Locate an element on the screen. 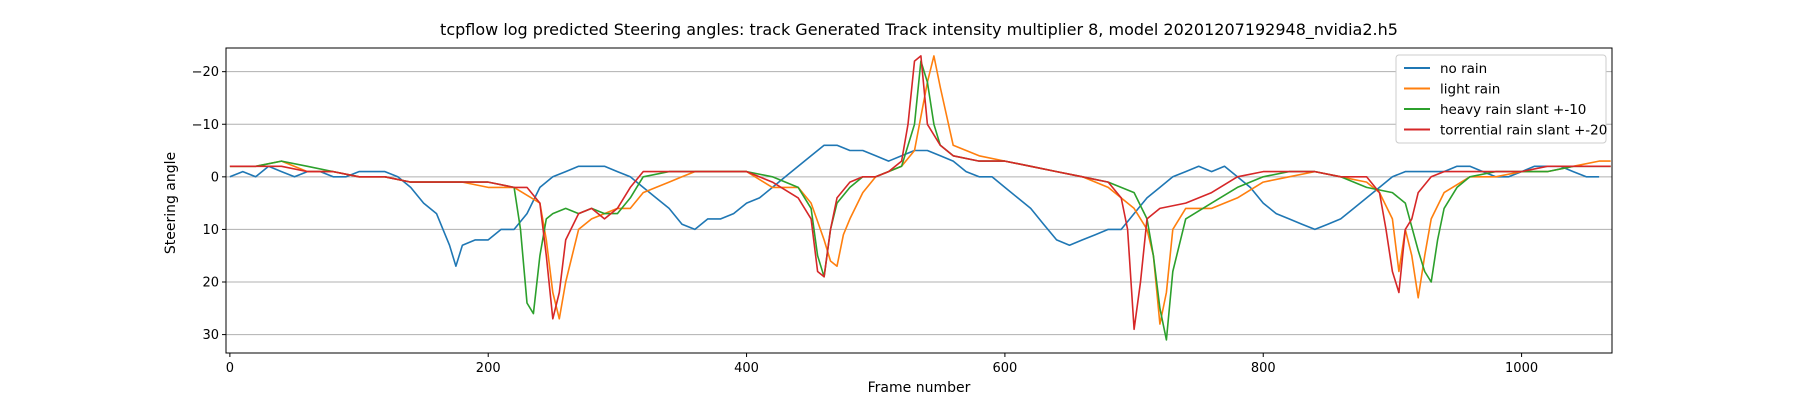  x-tick-label-4: 800 is located at coordinates (1263, 368).